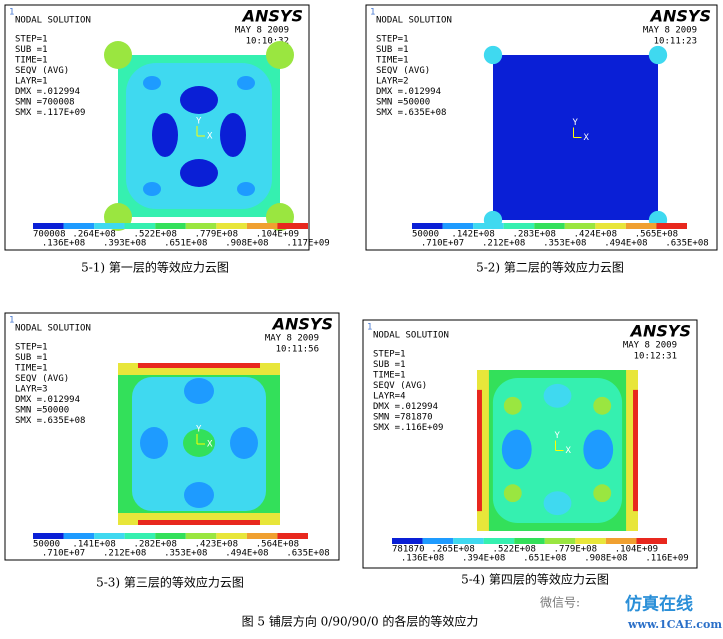 Image resolution: width=723 pixels, height=639 pixels. I want to click on info-line: LAYR=3, so click(31, 390).